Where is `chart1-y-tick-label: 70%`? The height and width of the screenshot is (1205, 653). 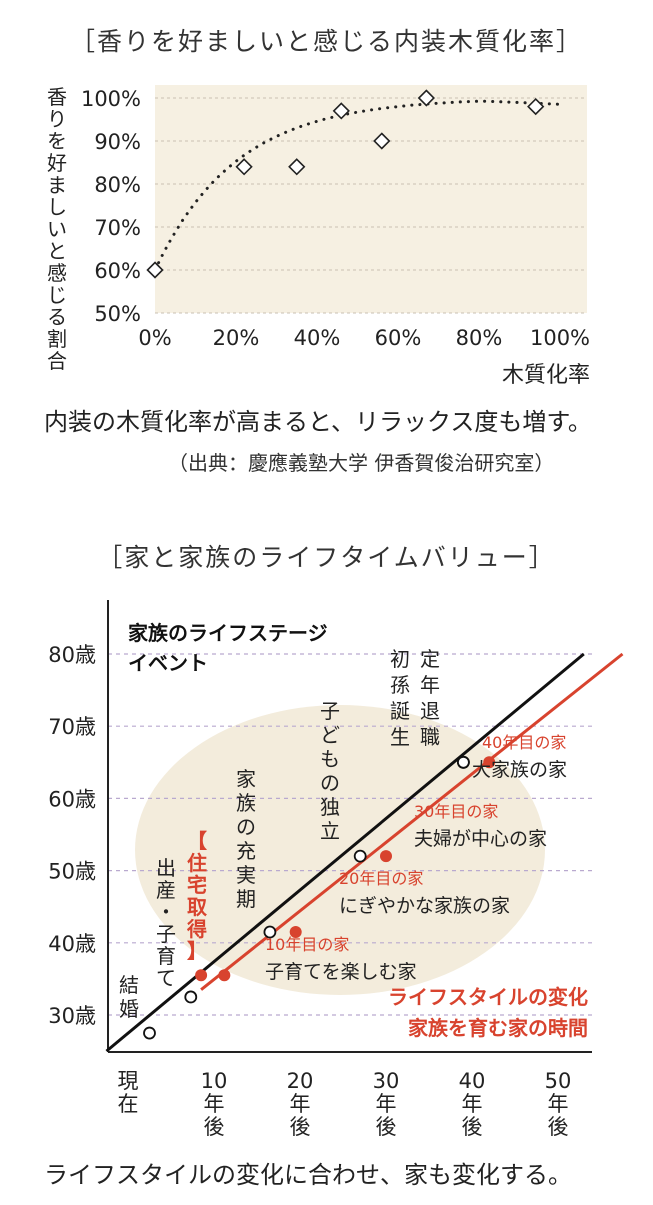 chart1-y-tick-label: 70% is located at coordinates (117, 228).